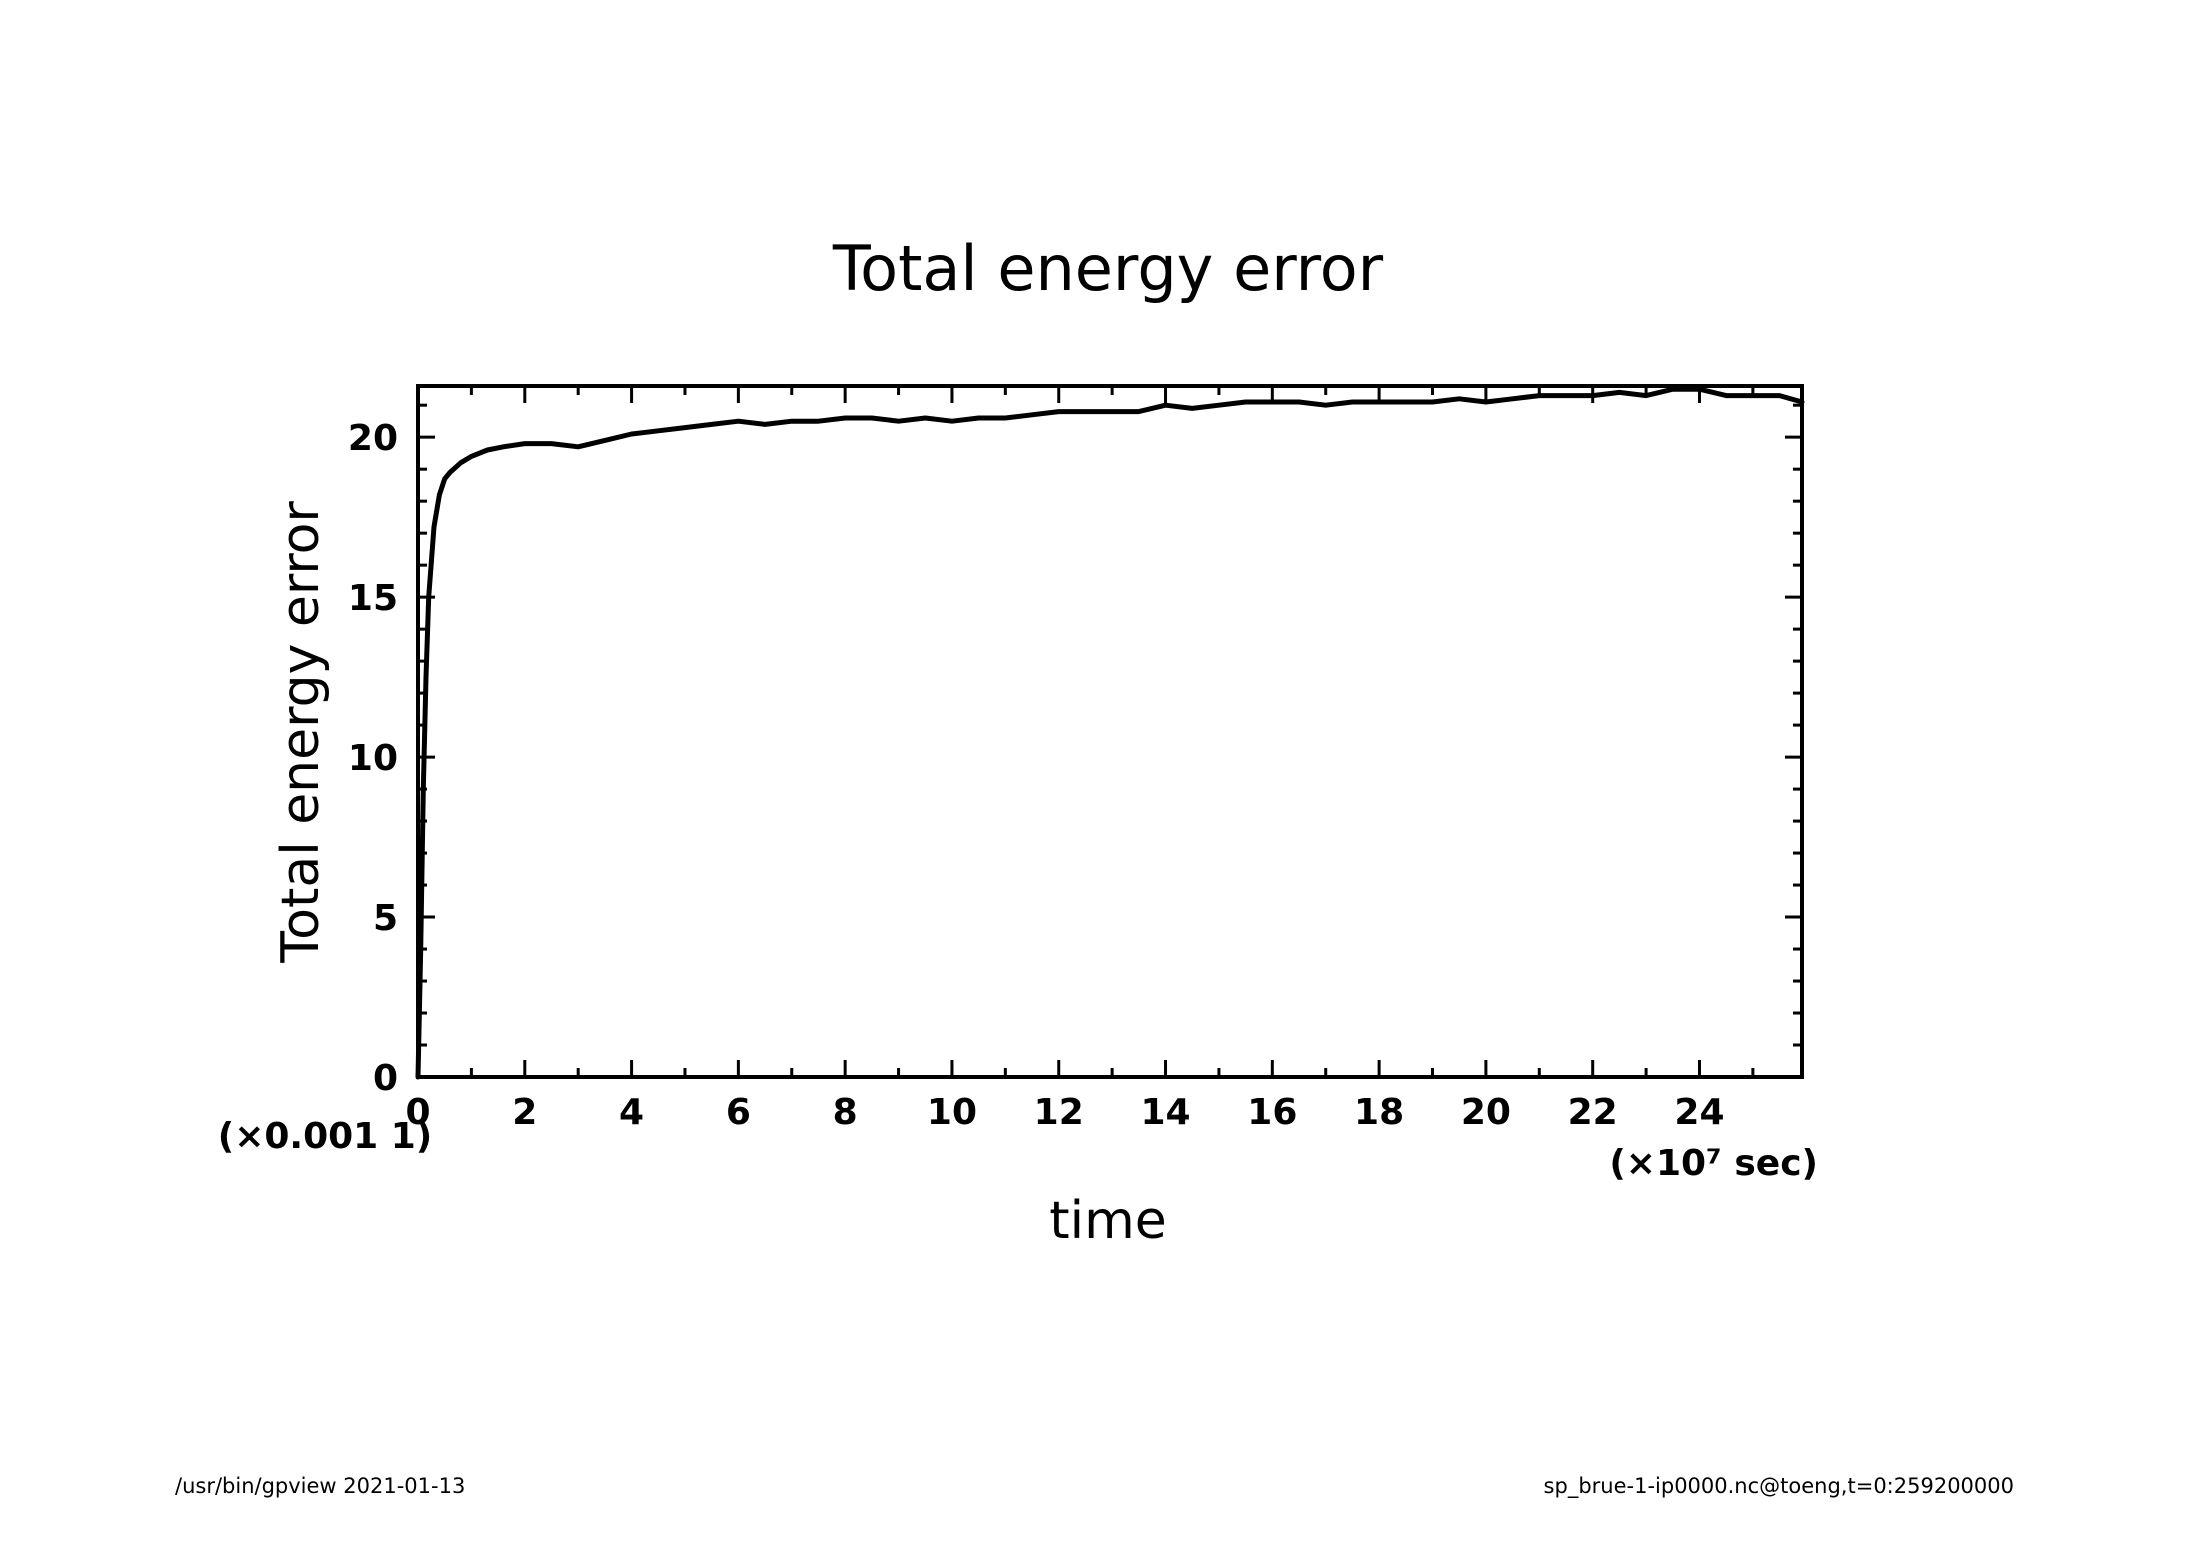 The image size is (2188, 1546). I want to click on y-tick-label: 10, so click(373, 758).